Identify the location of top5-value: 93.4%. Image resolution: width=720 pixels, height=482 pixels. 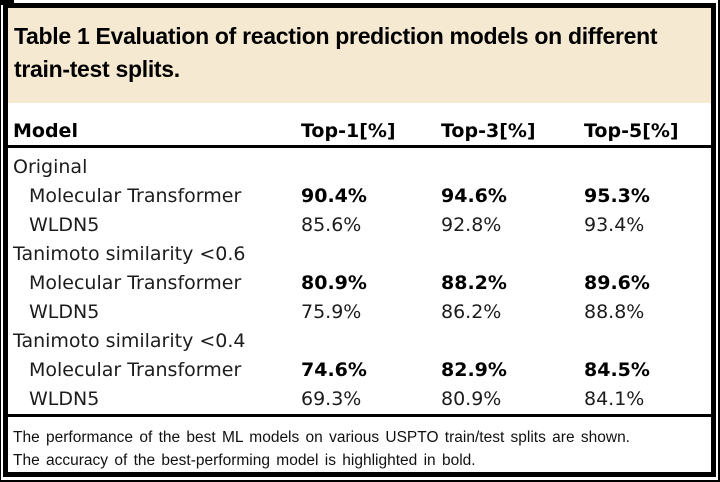
(614, 225).